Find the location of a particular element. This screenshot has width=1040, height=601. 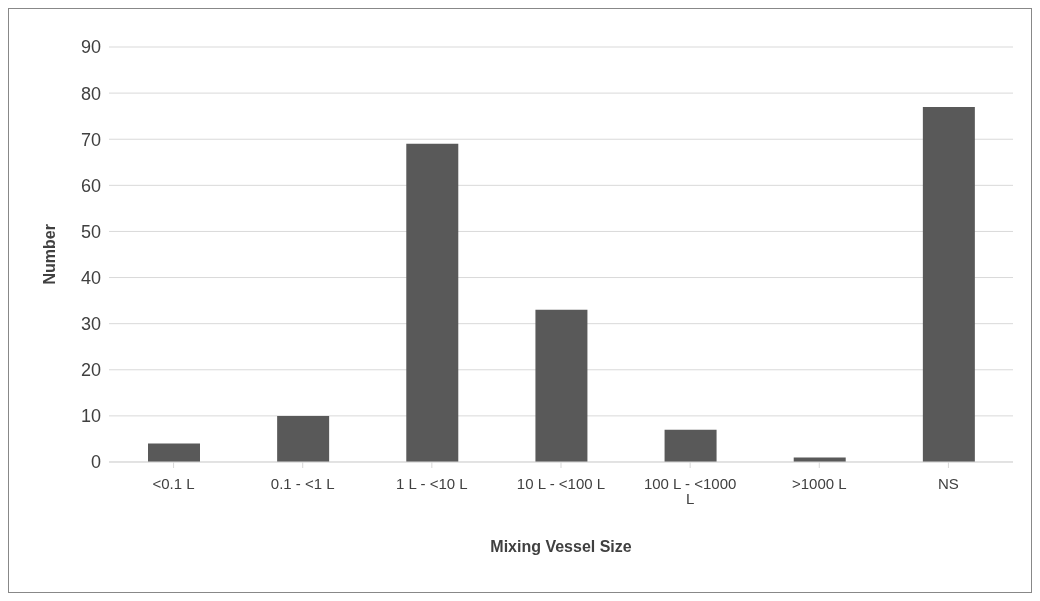

x-tick-label: 10 L - <100 L is located at coordinates (561, 483).